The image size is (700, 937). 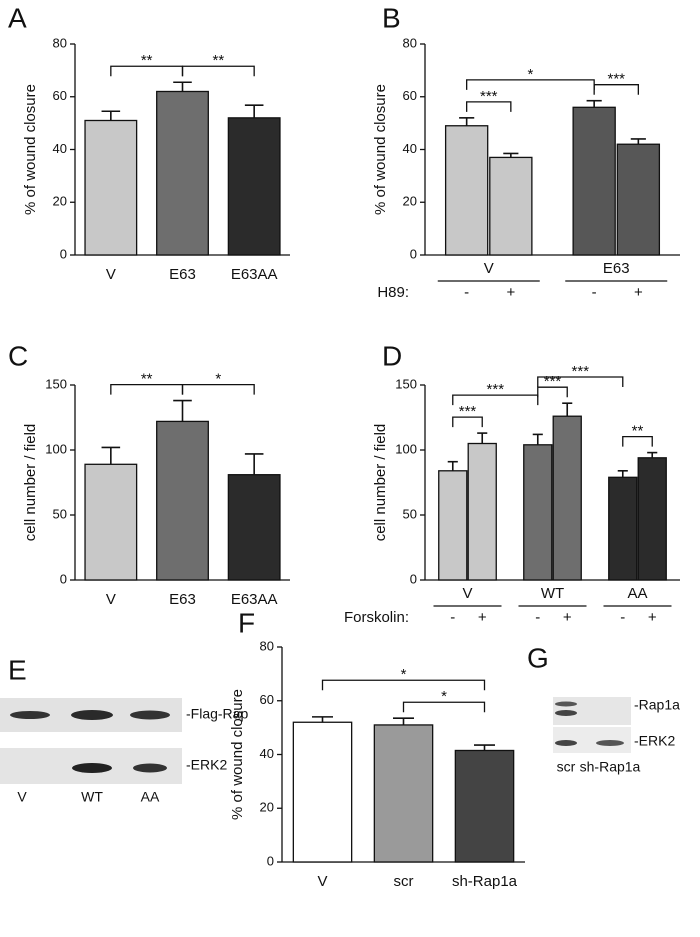 I want to click on factor-label: Forskolin:, so click(x=376, y=617).